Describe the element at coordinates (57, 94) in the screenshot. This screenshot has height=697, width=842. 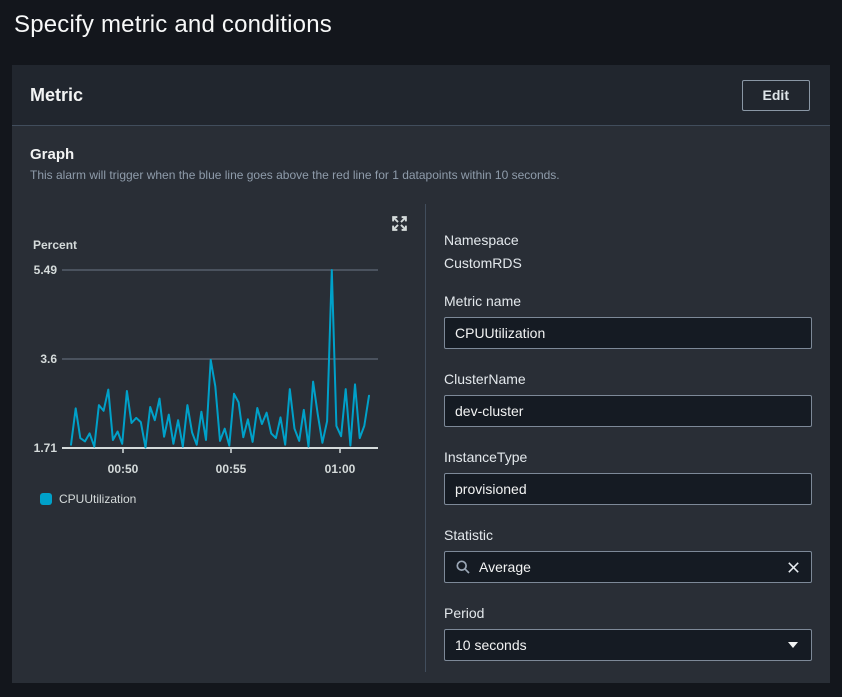
I see `metric-panel-title: Metric` at that location.